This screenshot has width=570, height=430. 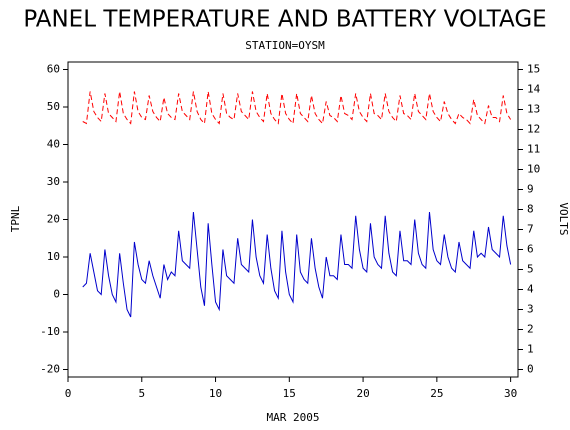 I want to click on chart-title: PANEL TEMPERATURE AND BATTERY VOLTAGE, so click(x=284, y=20).